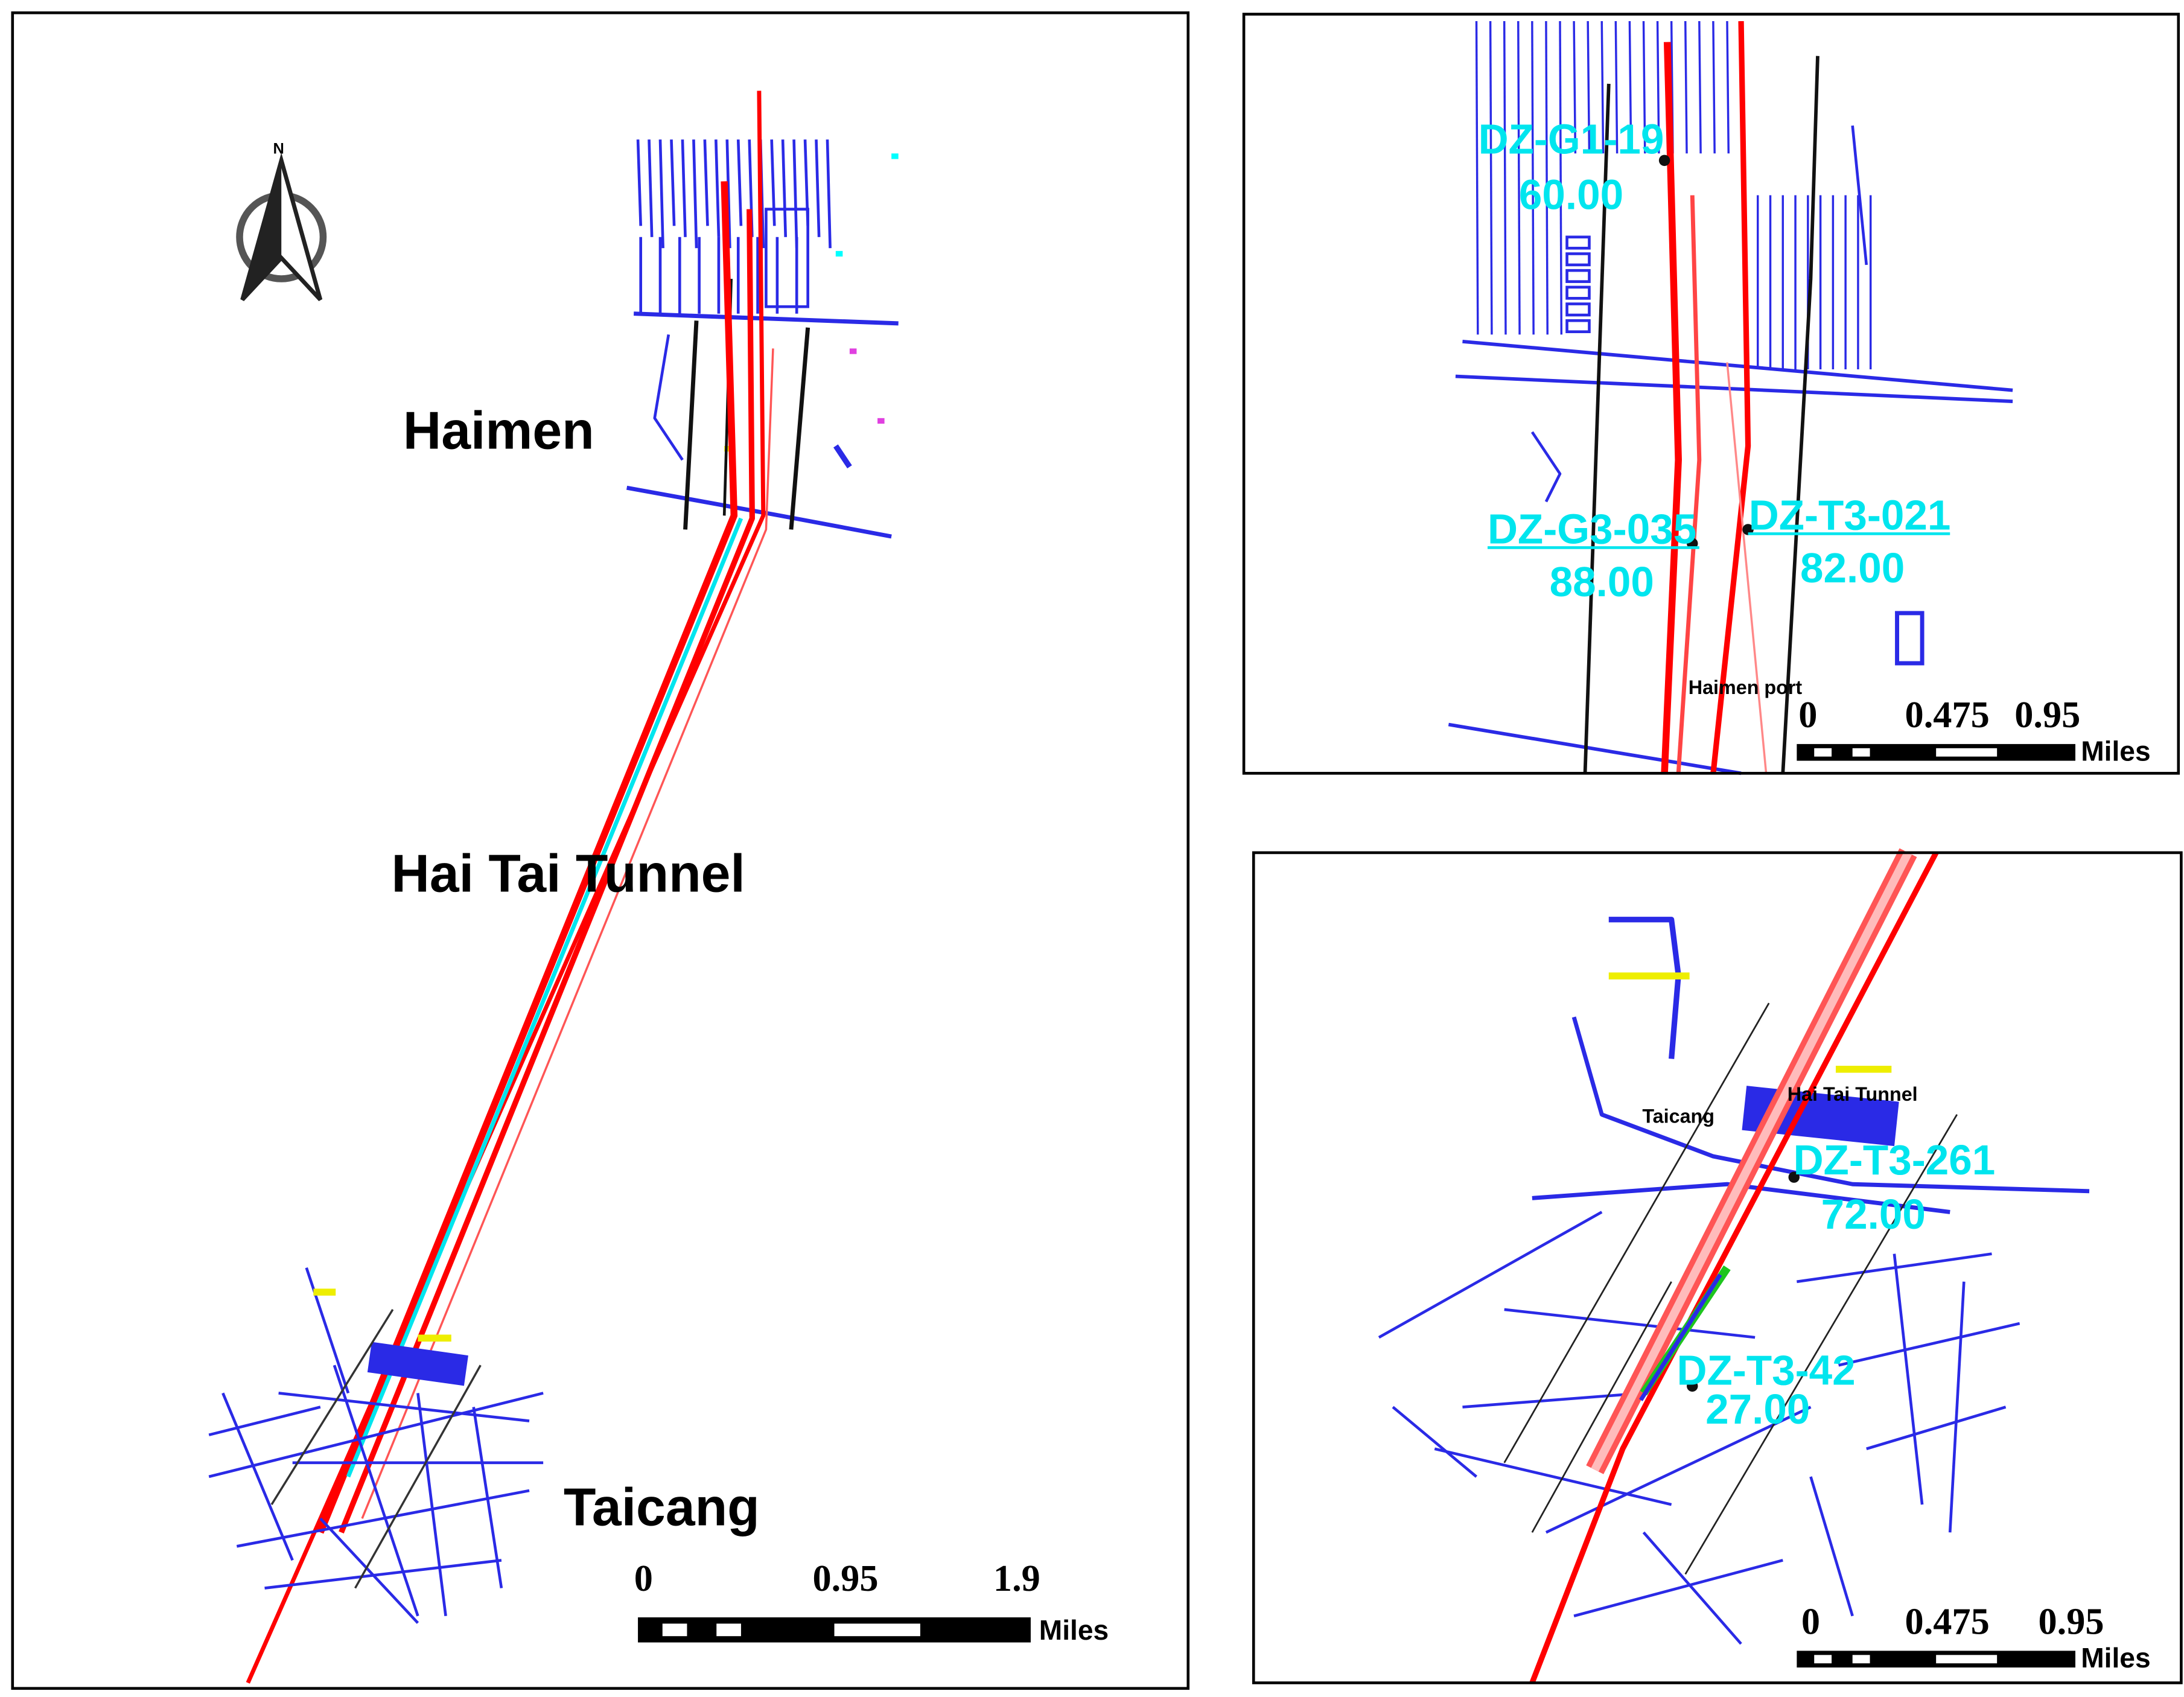 The width and height of the screenshot is (2184, 1697). What do you see at coordinates (1948, 1622) in the screenshot?
I see `scale-label: 0.475` at bounding box center [1948, 1622].